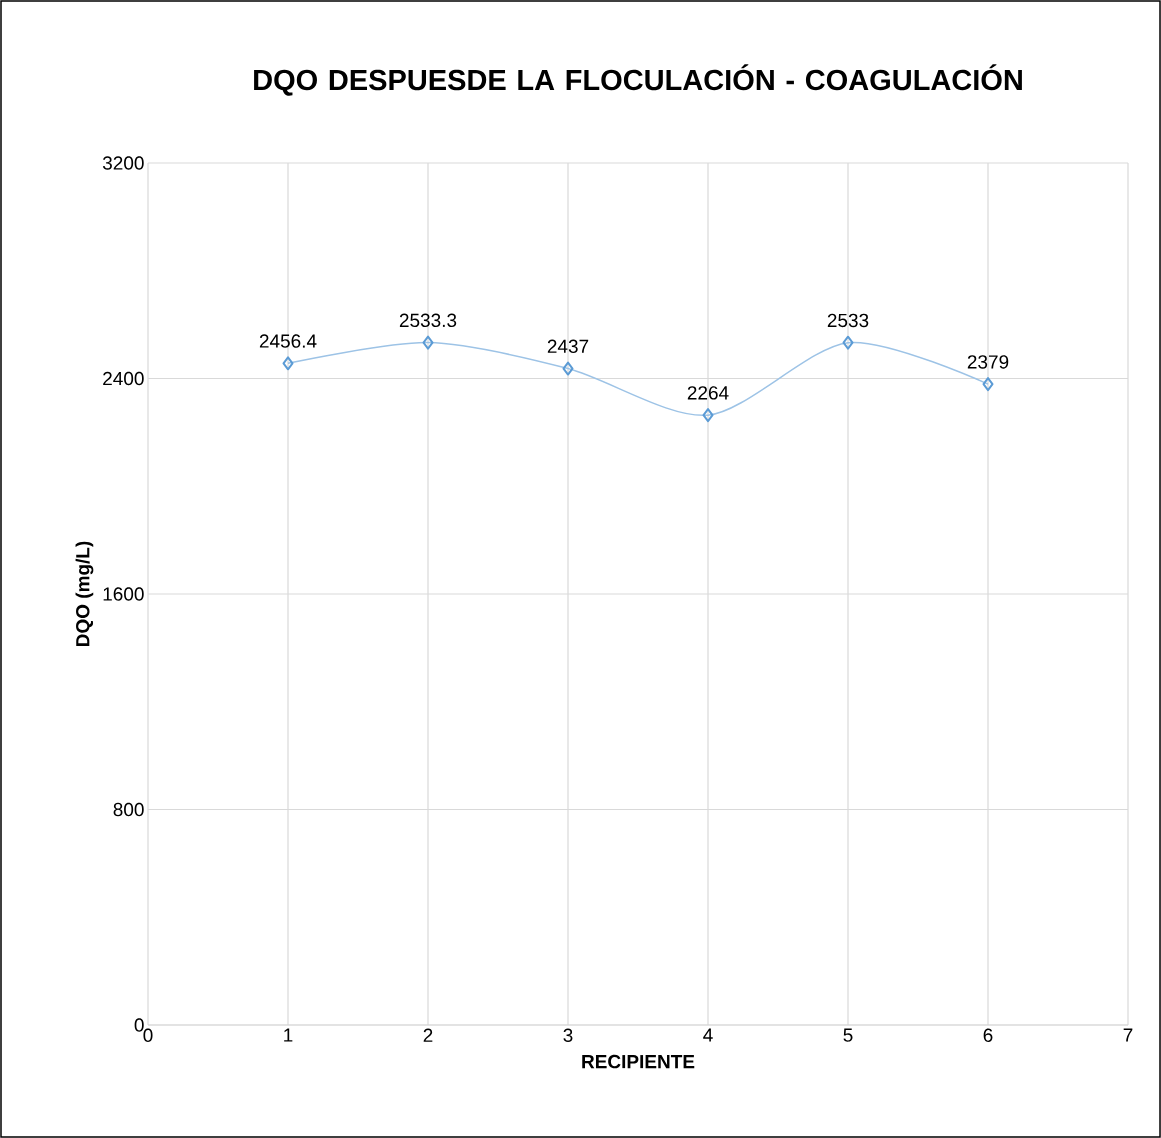  What do you see at coordinates (148, 1035) in the screenshot?
I see `x-tick-label: 0` at bounding box center [148, 1035].